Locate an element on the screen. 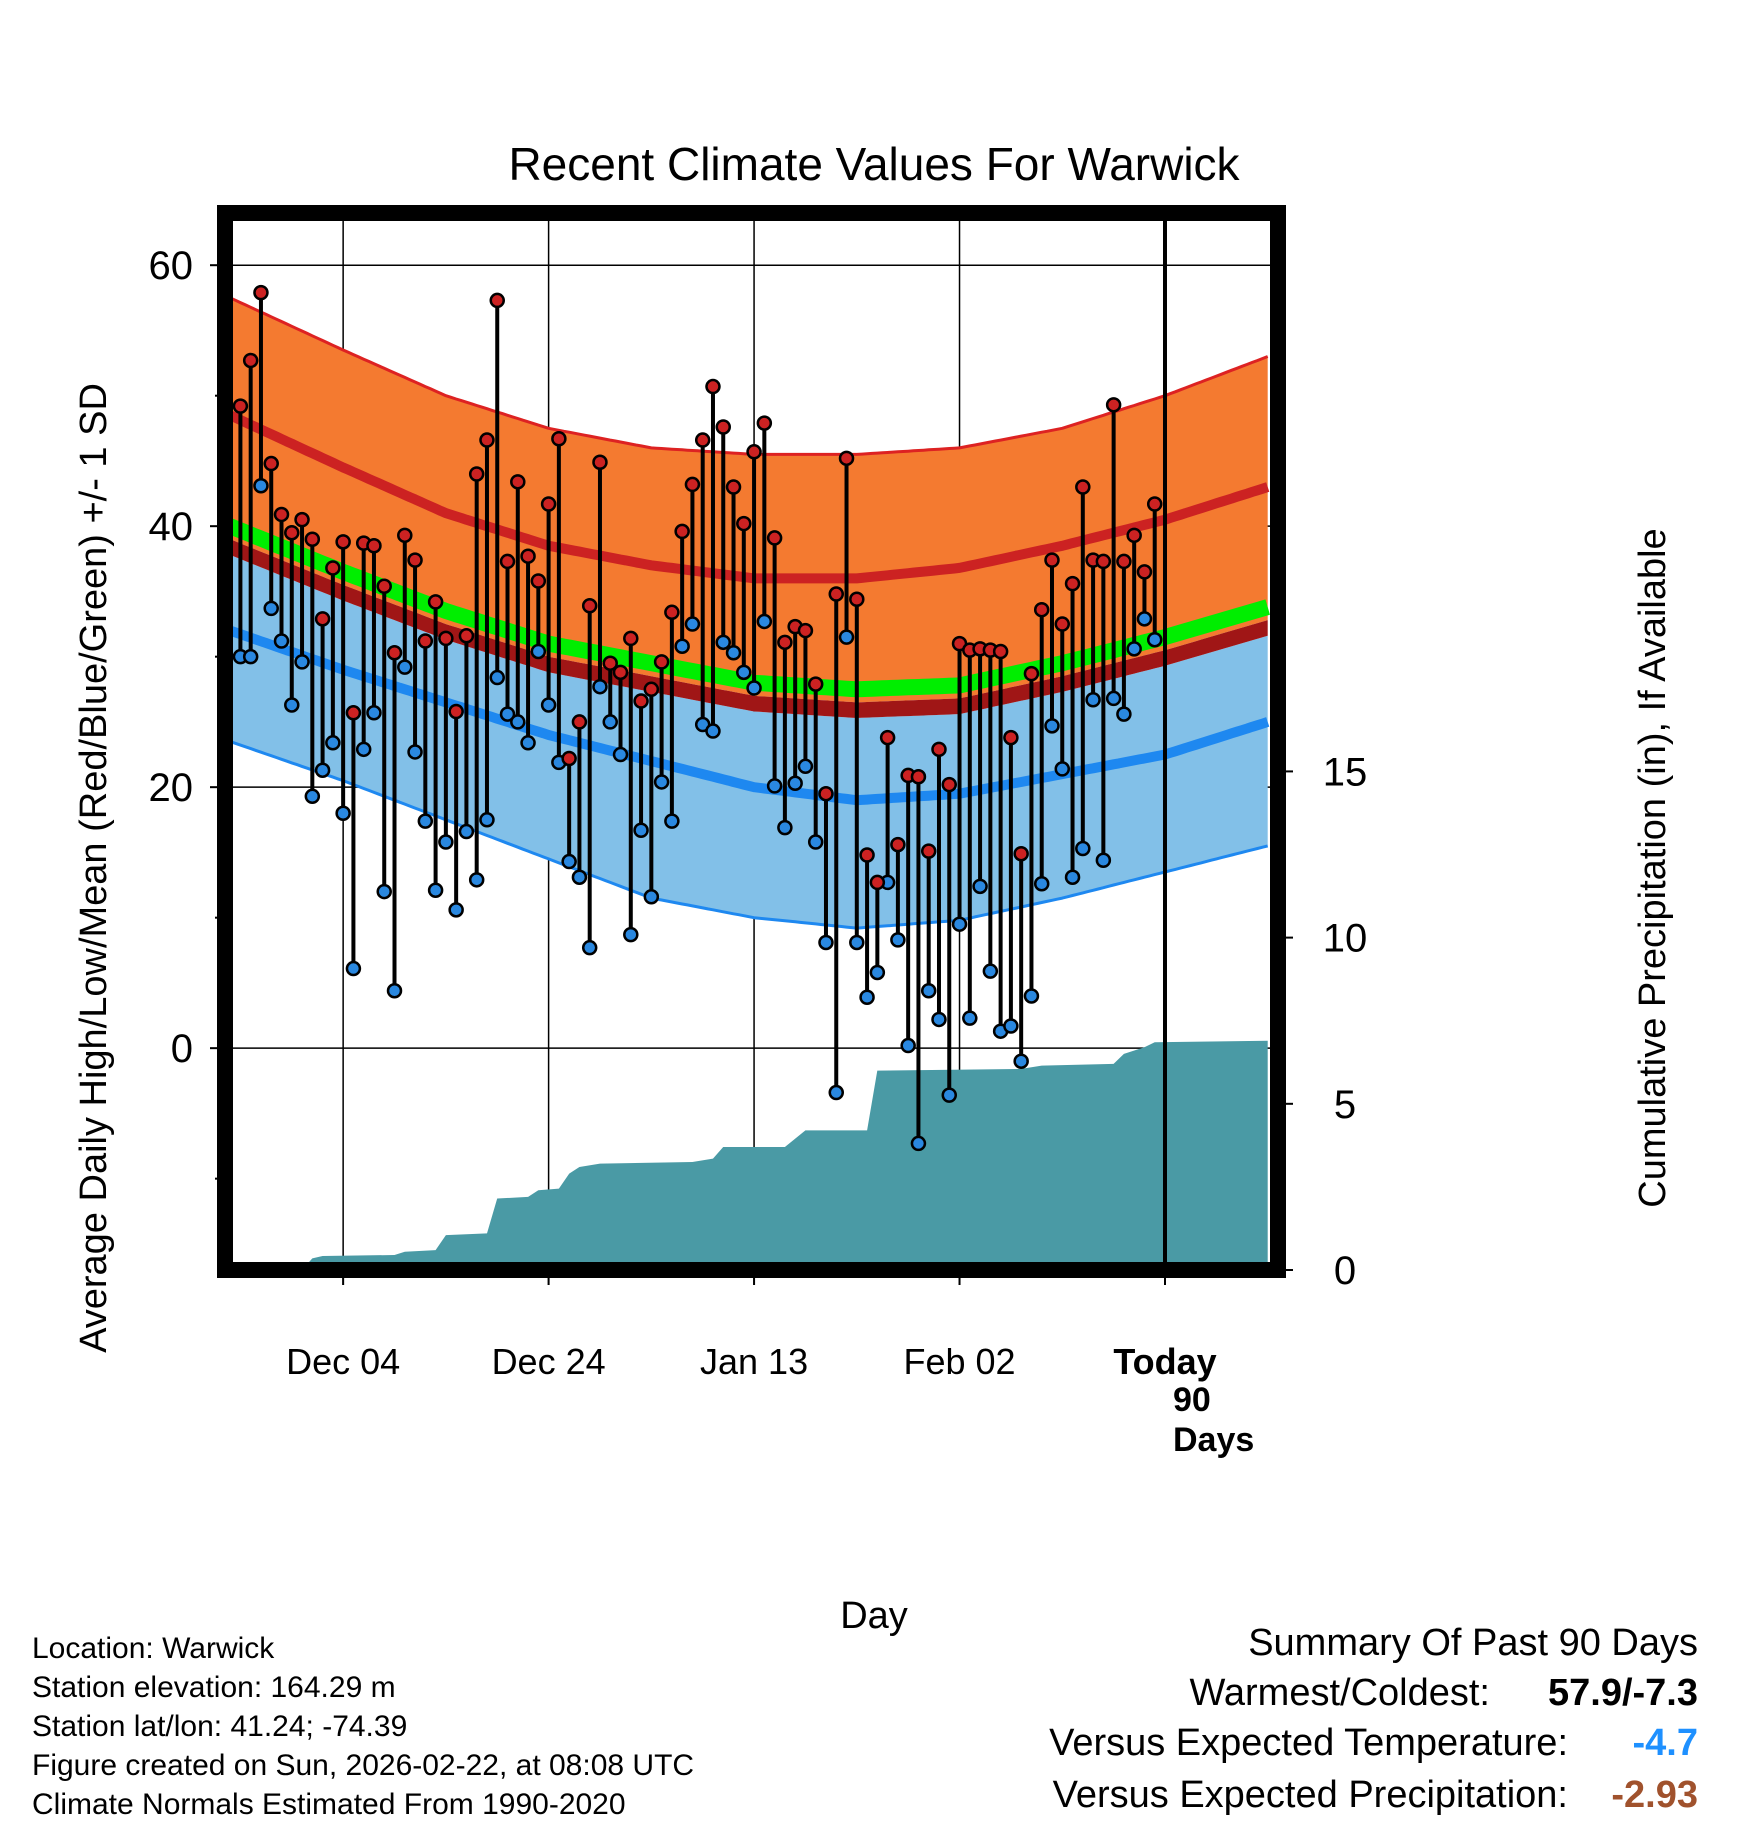 The image size is (1748, 1828). y-tick-label: 0 is located at coordinates (182, 1049).